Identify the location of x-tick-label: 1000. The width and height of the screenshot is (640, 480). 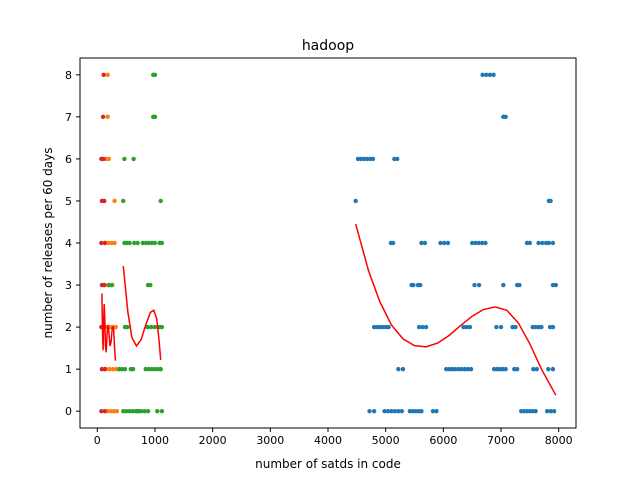
(155, 440).